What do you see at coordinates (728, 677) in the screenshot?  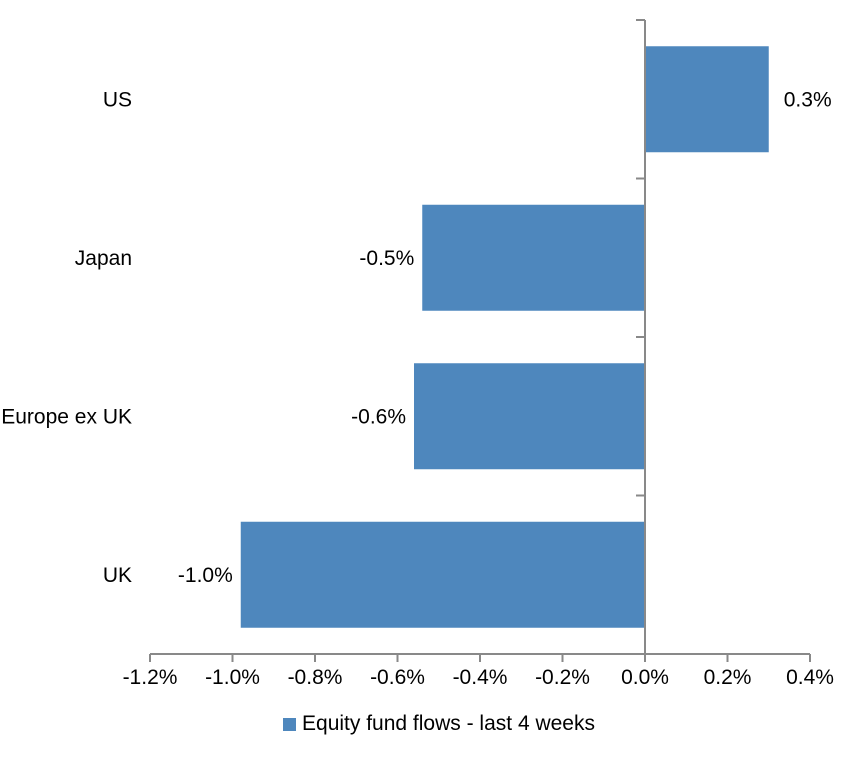 I see `x-tick-label-0-2-: 0.2%` at bounding box center [728, 677].